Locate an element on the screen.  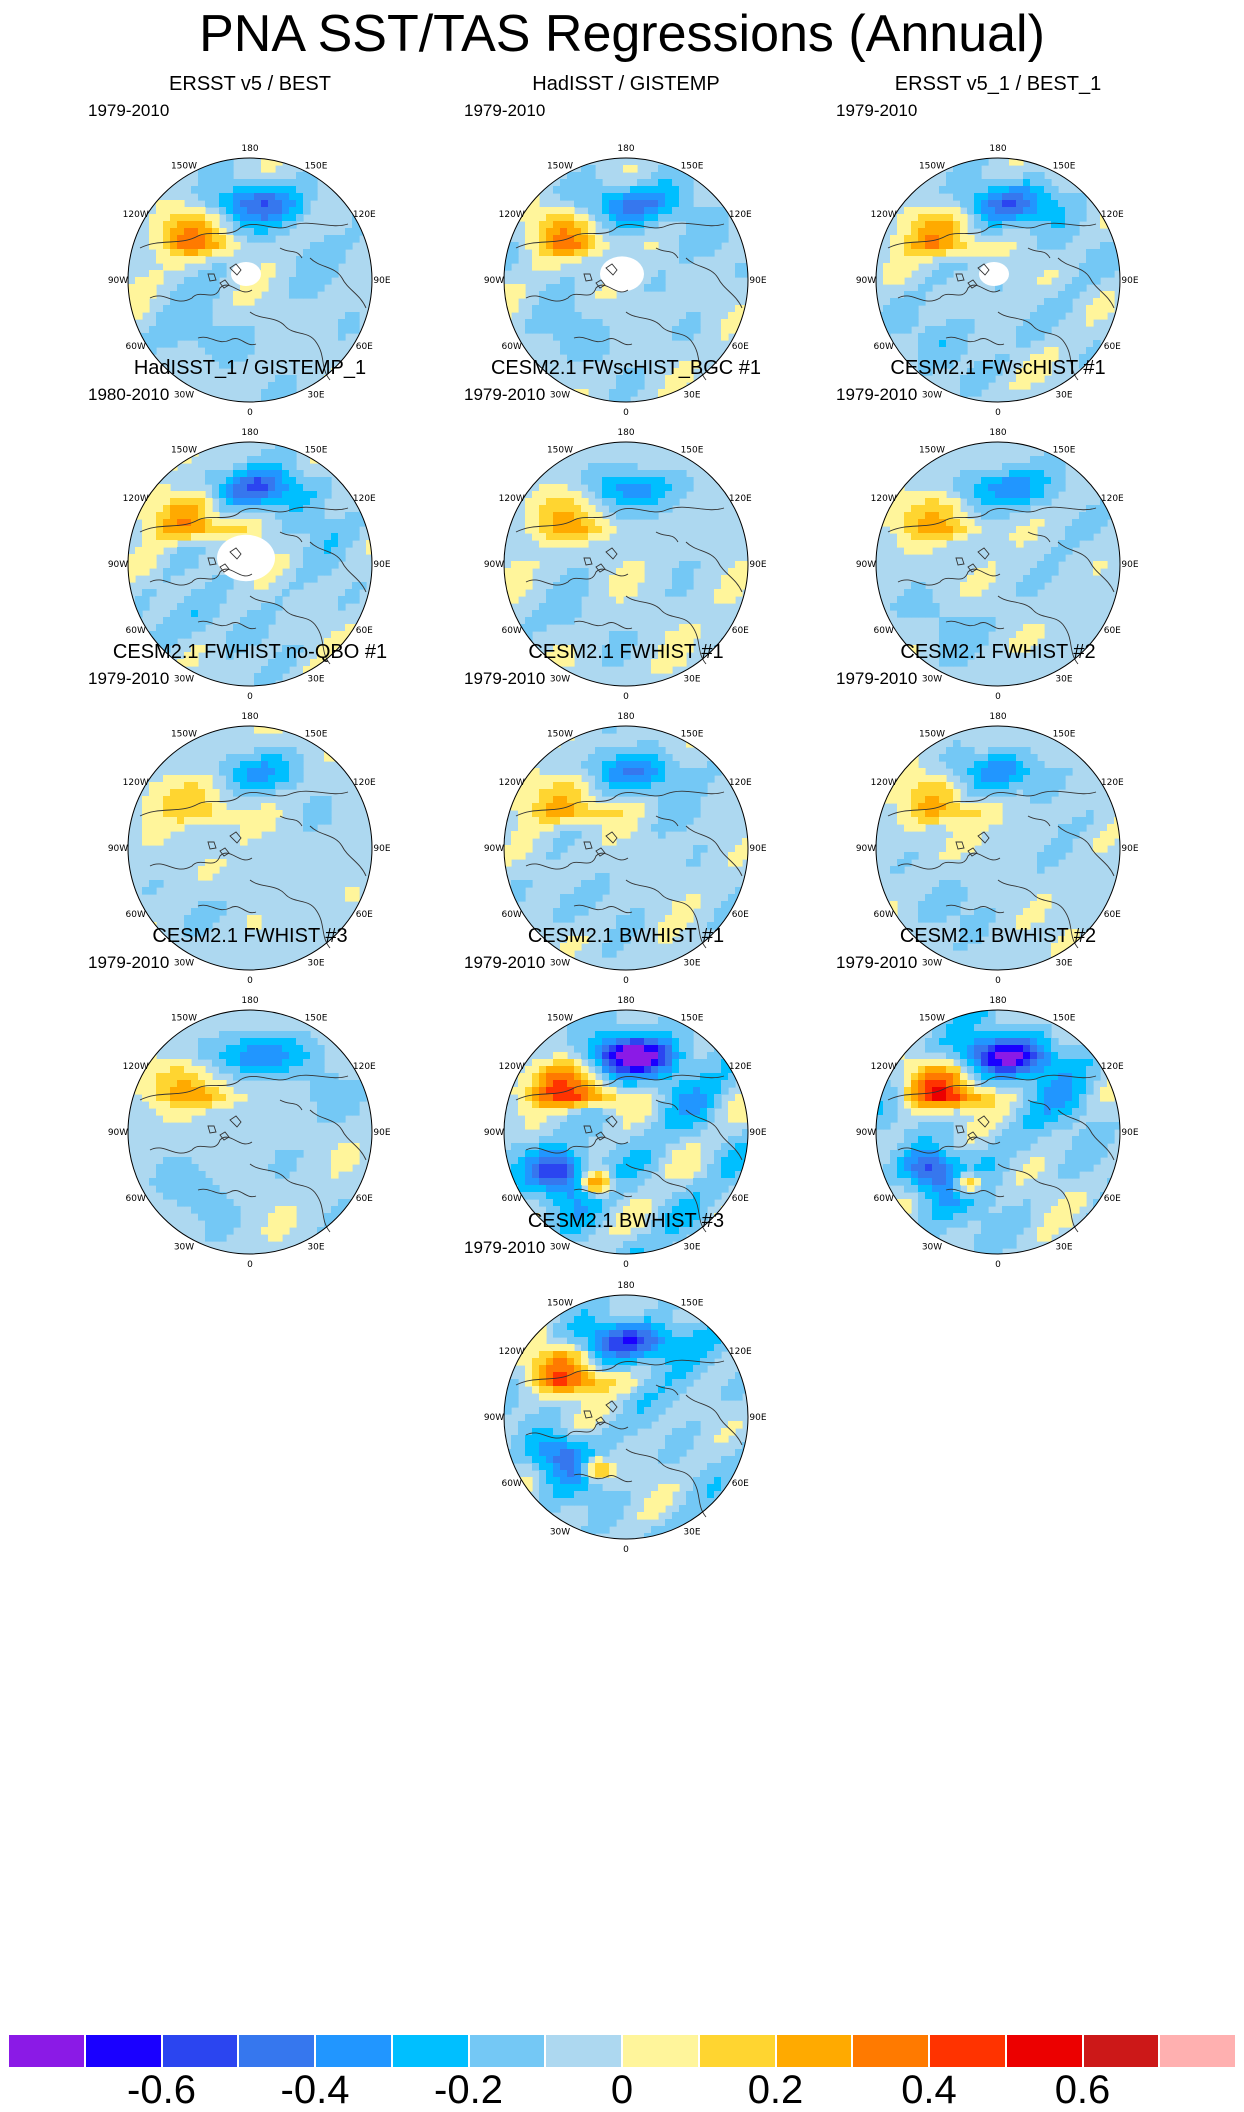
panel-title: HadISST / GISTEMP is located at coordinates (626, 84).